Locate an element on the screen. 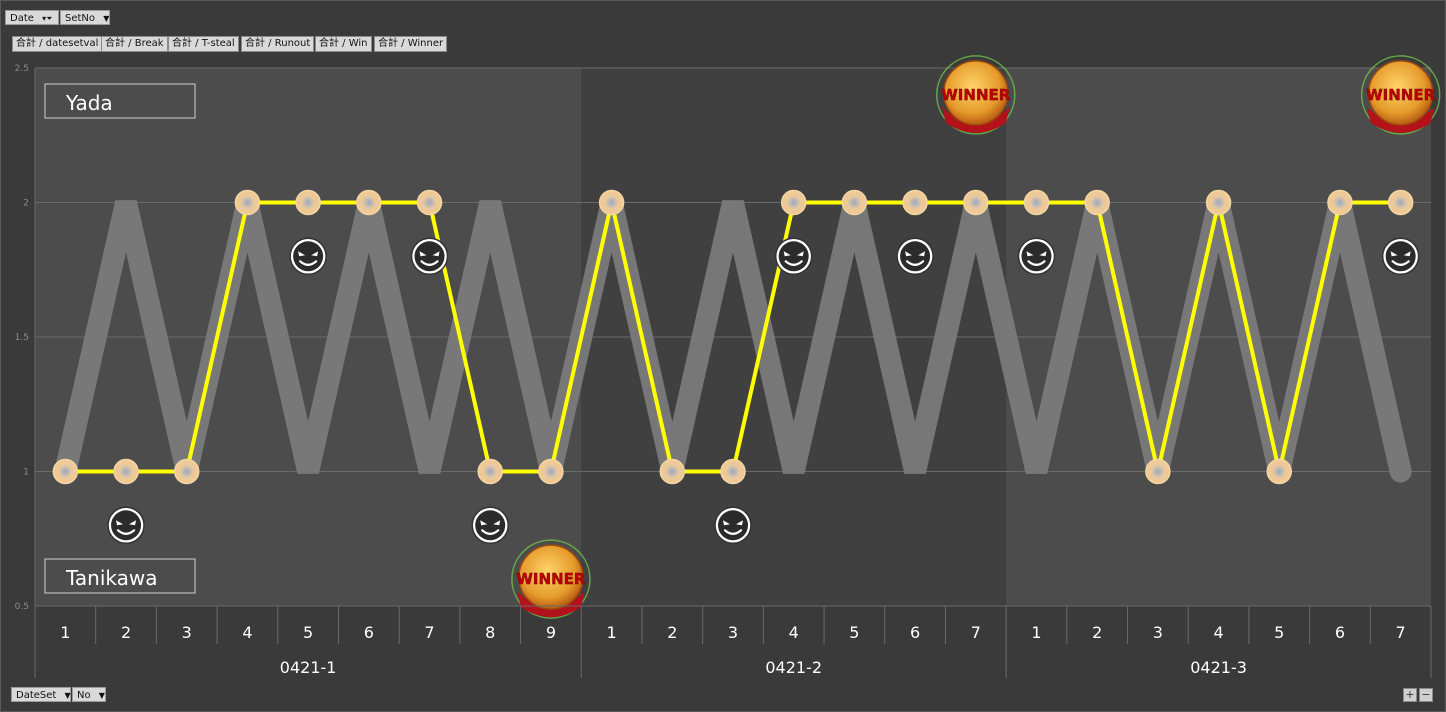  date-filter-button: Date ▾⏷ is located at coordinates (32, 17).